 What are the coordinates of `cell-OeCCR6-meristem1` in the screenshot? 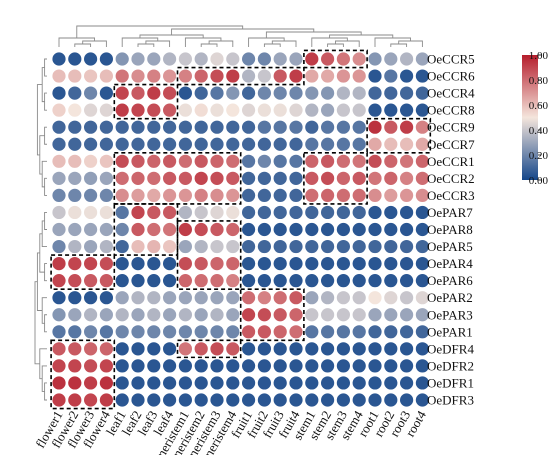 It's located at (185, 76).